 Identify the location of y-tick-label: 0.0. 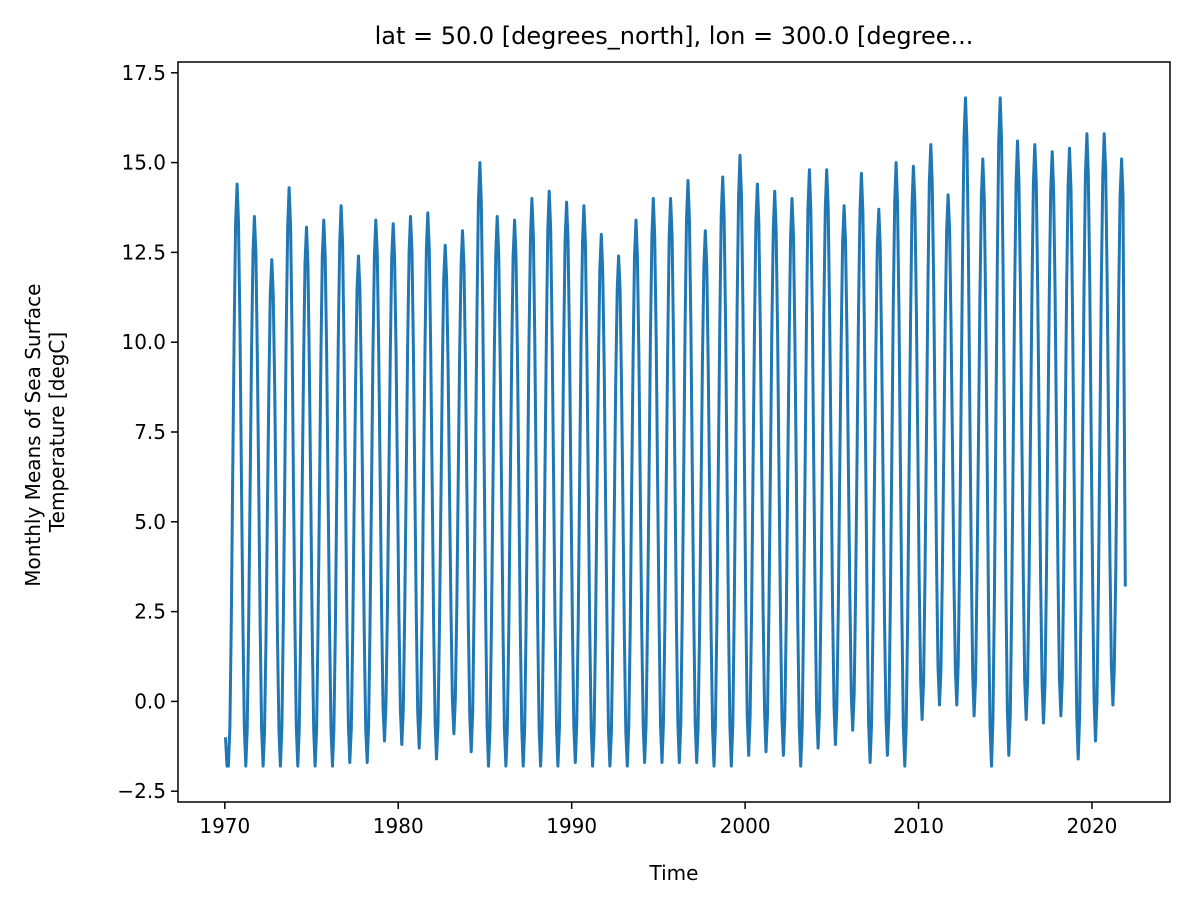
(150, 701).